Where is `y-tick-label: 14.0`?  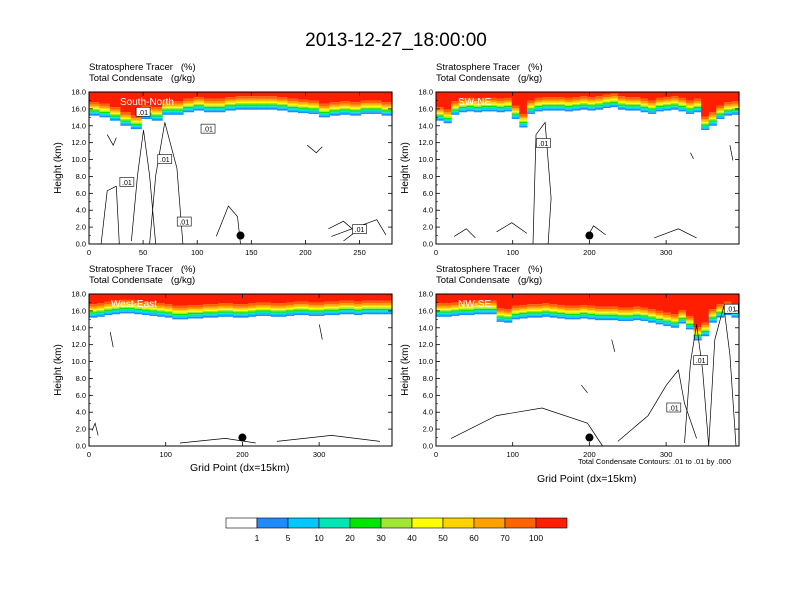 y-tick-label: 14.0 is located at coordinates (425, 327).